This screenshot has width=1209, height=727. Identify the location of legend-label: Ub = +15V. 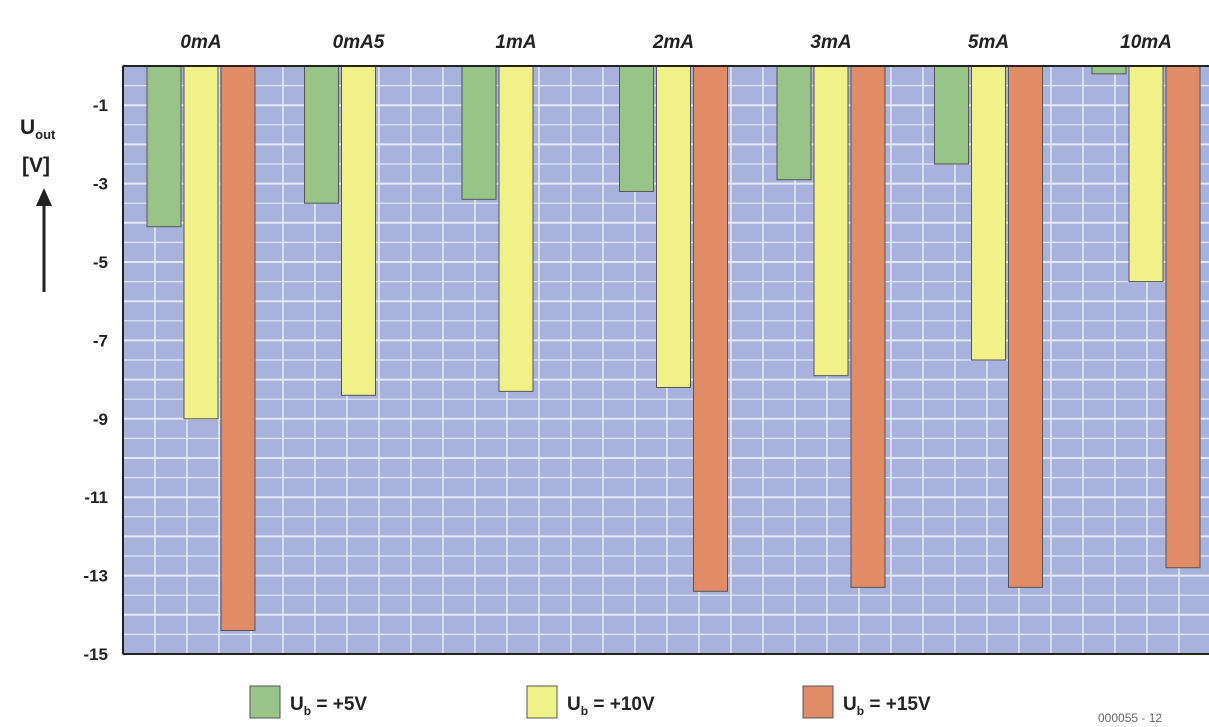
(887, 706).